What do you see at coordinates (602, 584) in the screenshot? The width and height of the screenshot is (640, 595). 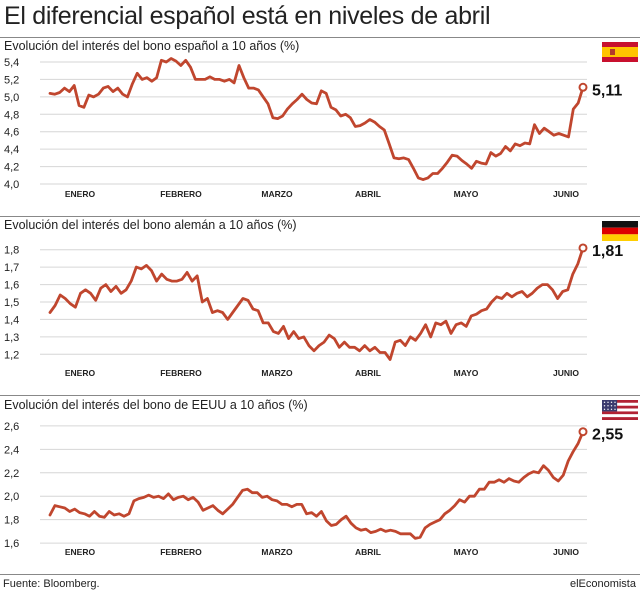 I see `brand-label: elEconomista` at bounding box center [602, 584].